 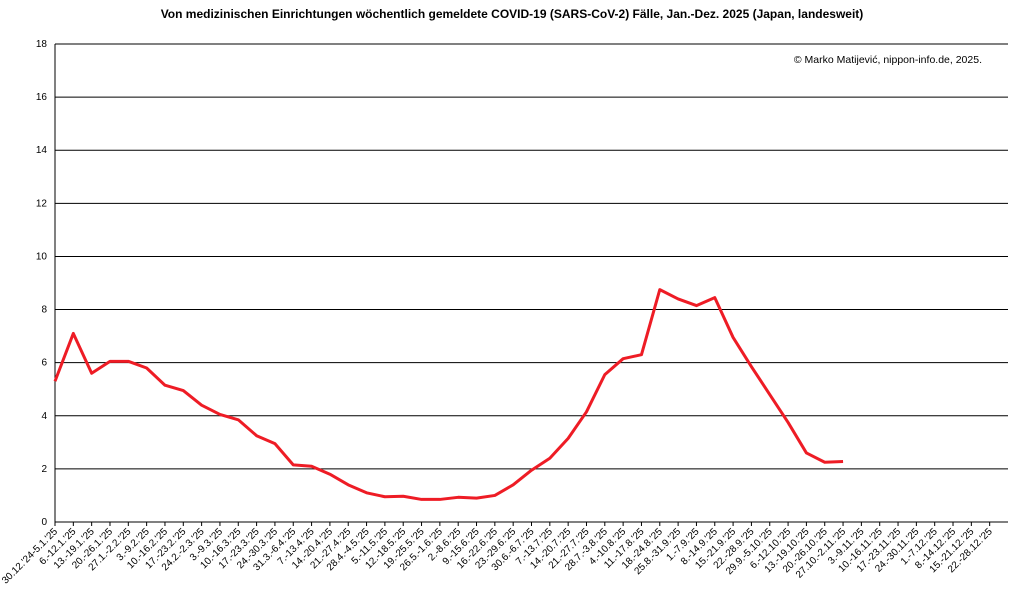 I want to click on y-tick-label: 10, so click(x=42, y=256).